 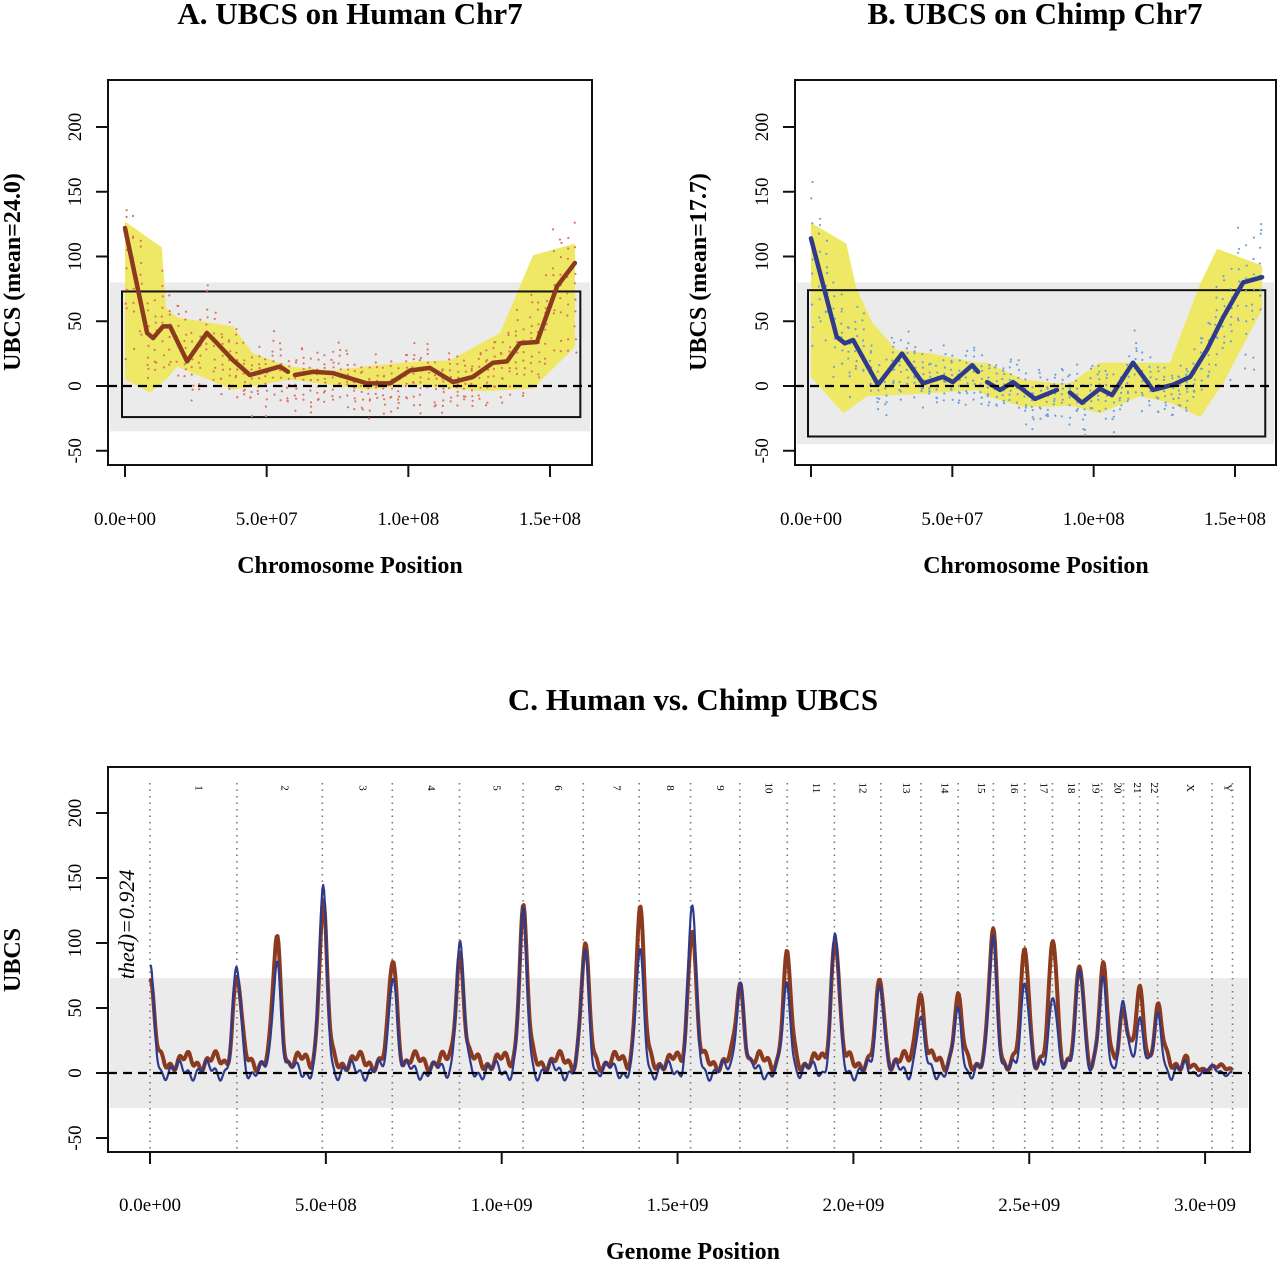 I want to click on range-box, so click(x=1037, y=363).